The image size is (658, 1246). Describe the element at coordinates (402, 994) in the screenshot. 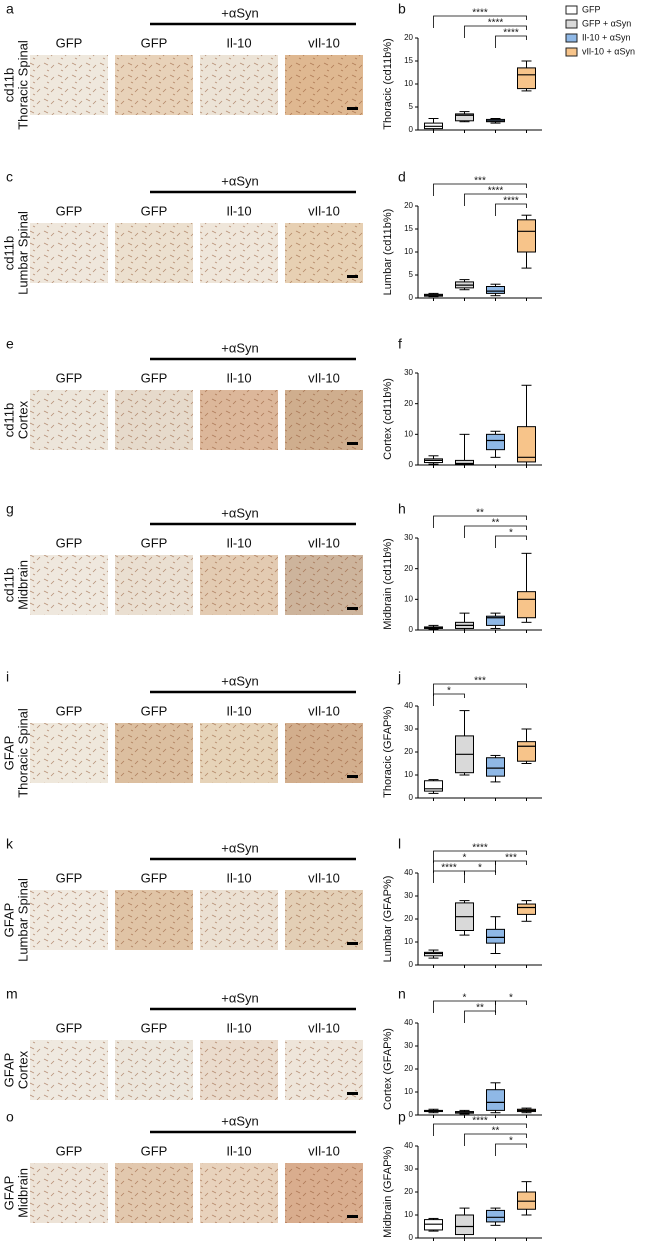

I see `chart-letter: n` at that location.